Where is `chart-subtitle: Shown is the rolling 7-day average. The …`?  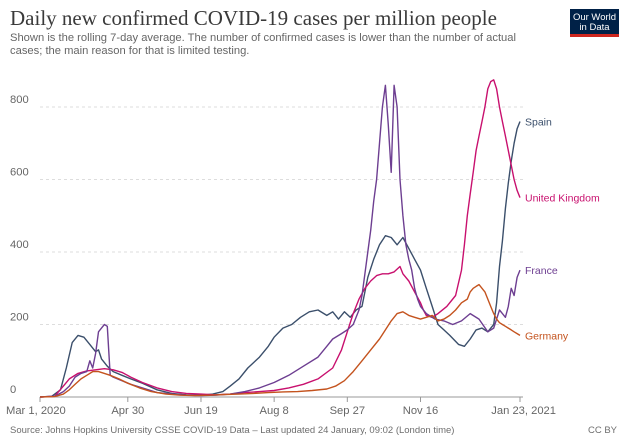
chart-subtitle: Shown is the rolling 7-day average. The … is located at coordinates (263, 44).